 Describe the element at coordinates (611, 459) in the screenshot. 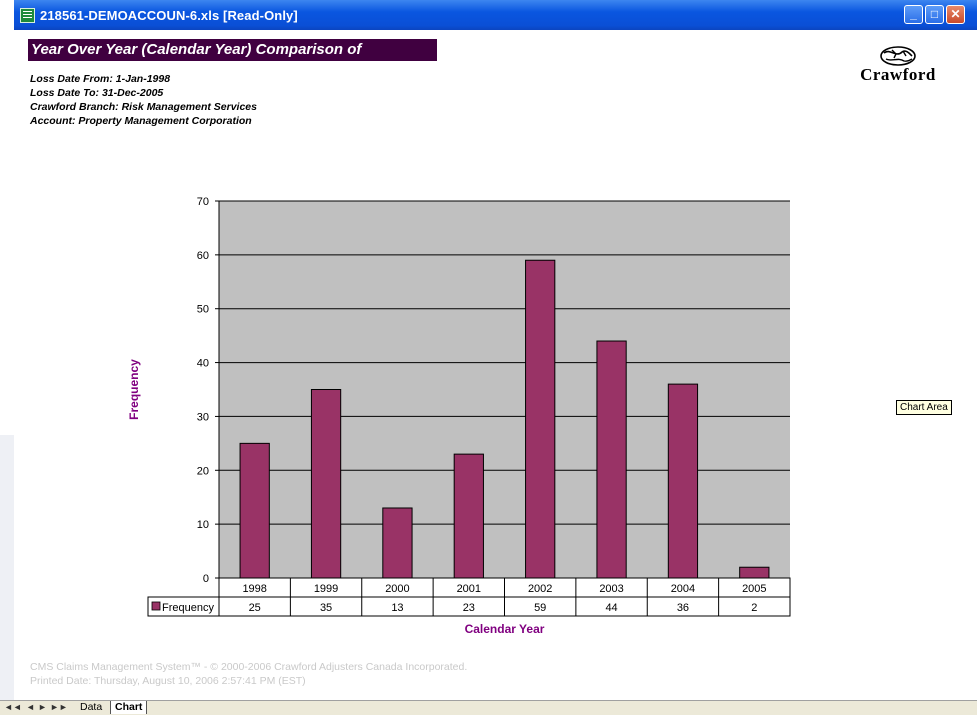

I see `bar-2003` at that location.